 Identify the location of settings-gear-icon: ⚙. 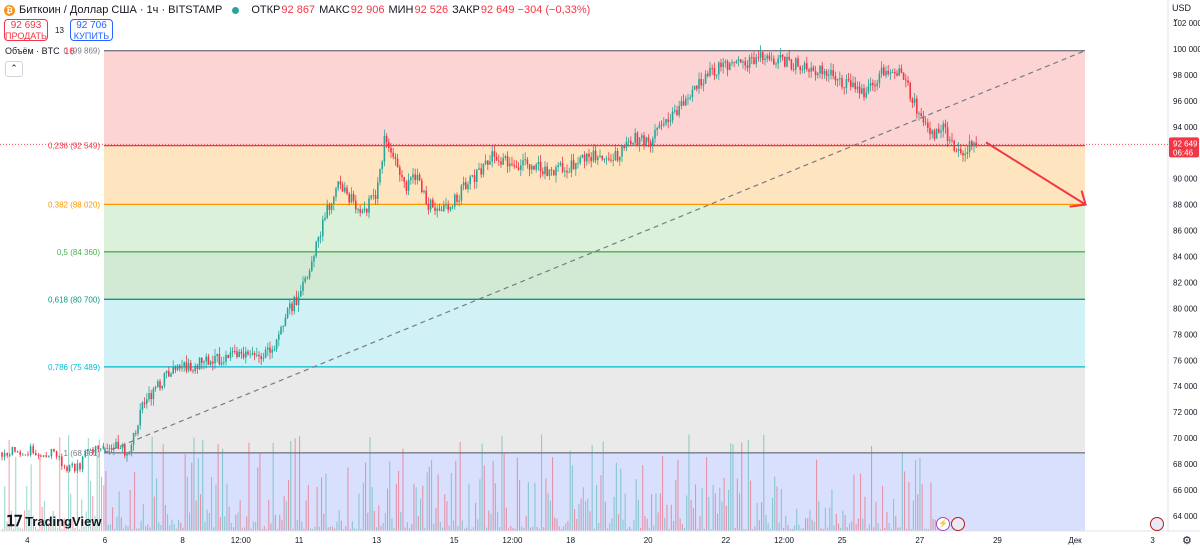
(1187, 541).